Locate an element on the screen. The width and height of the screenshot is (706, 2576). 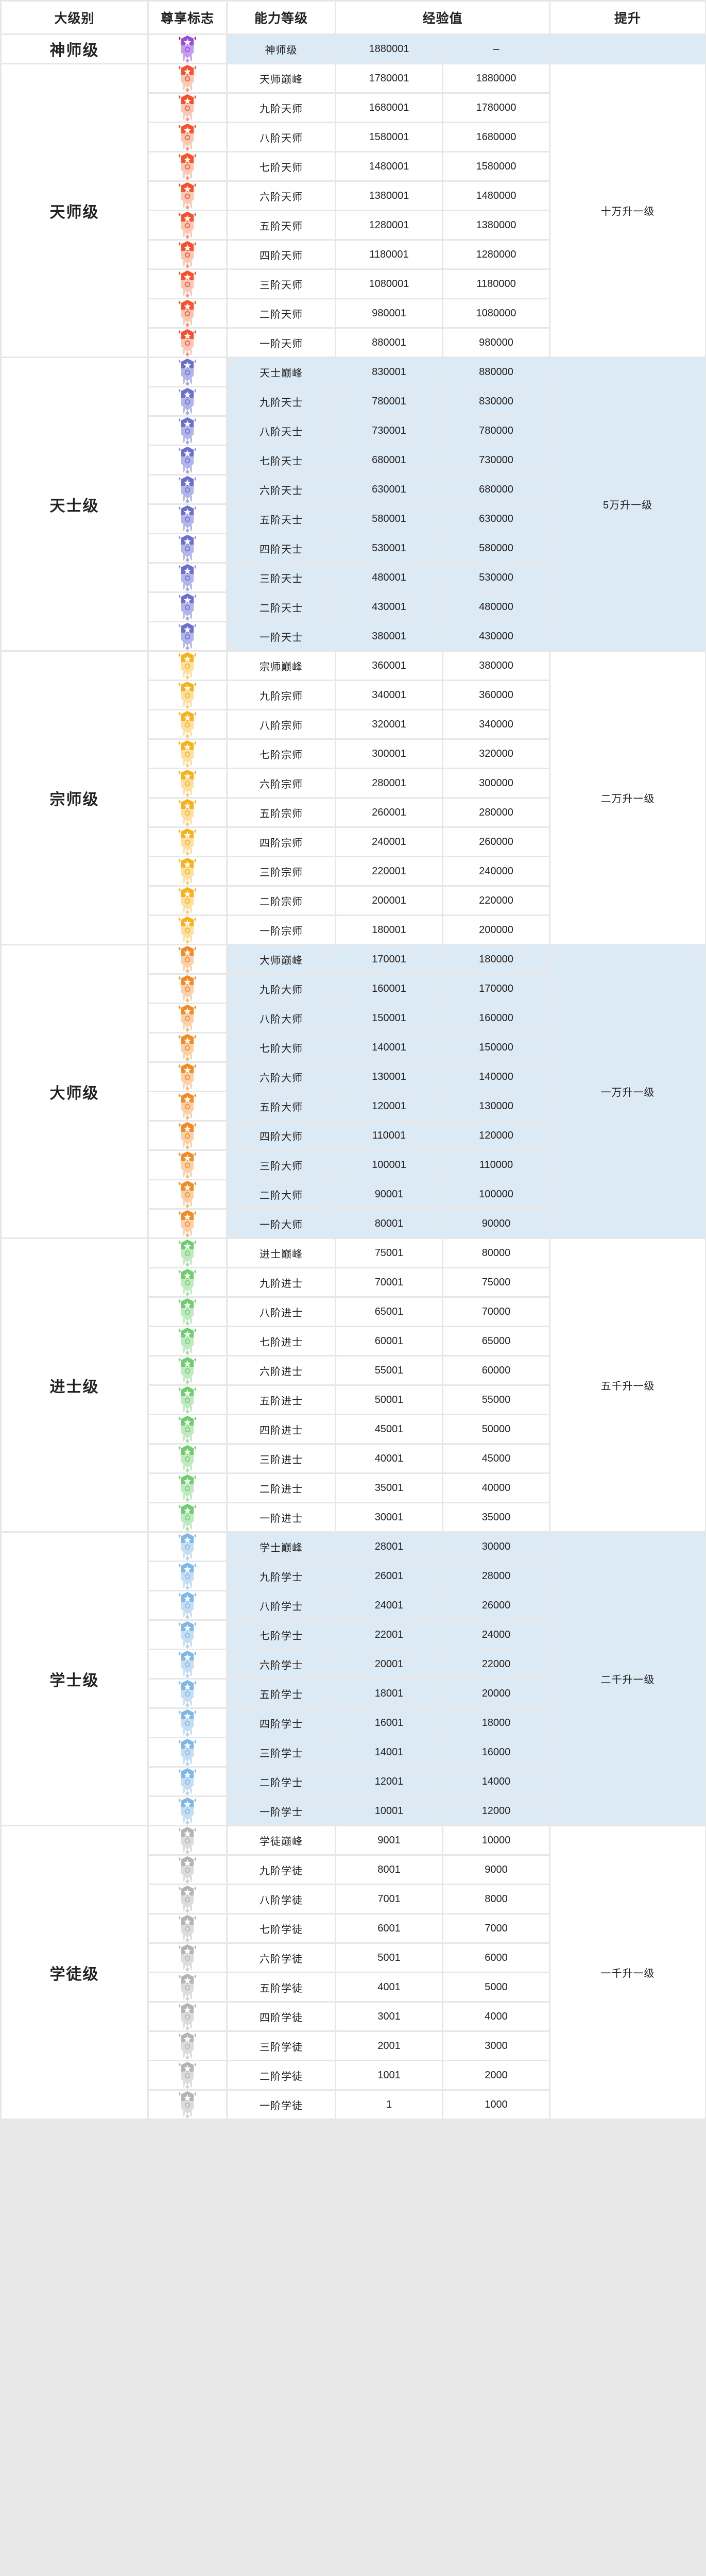
exp-max-cell: 40000 is located at coordinates (496, 1488).